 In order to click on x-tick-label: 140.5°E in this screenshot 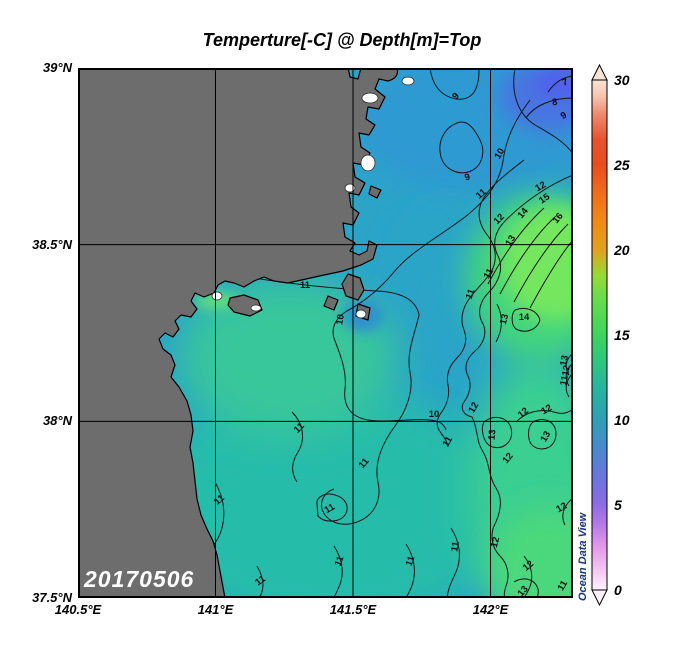, I will do `click(78, 609)`.